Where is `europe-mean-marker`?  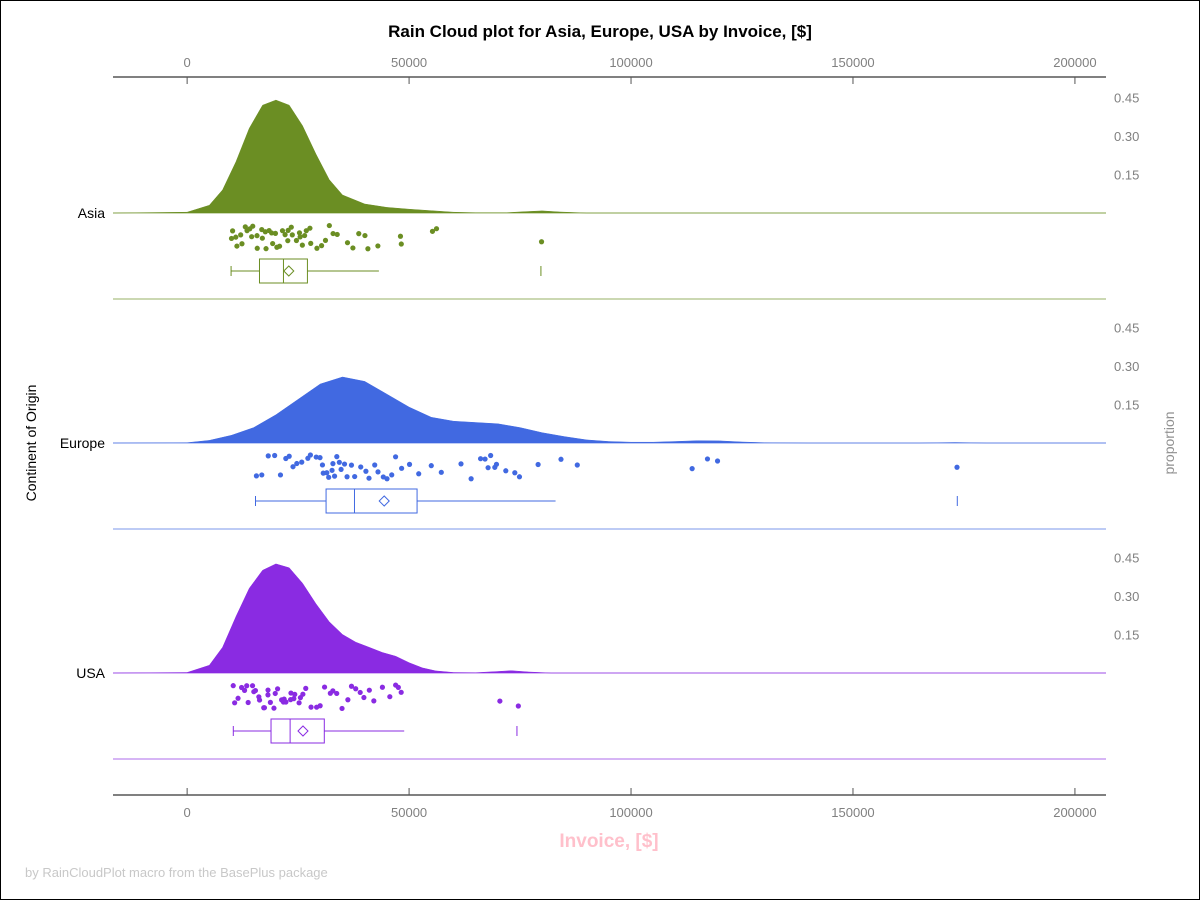 europe-mean-marker is located at coordinates (384, 501).